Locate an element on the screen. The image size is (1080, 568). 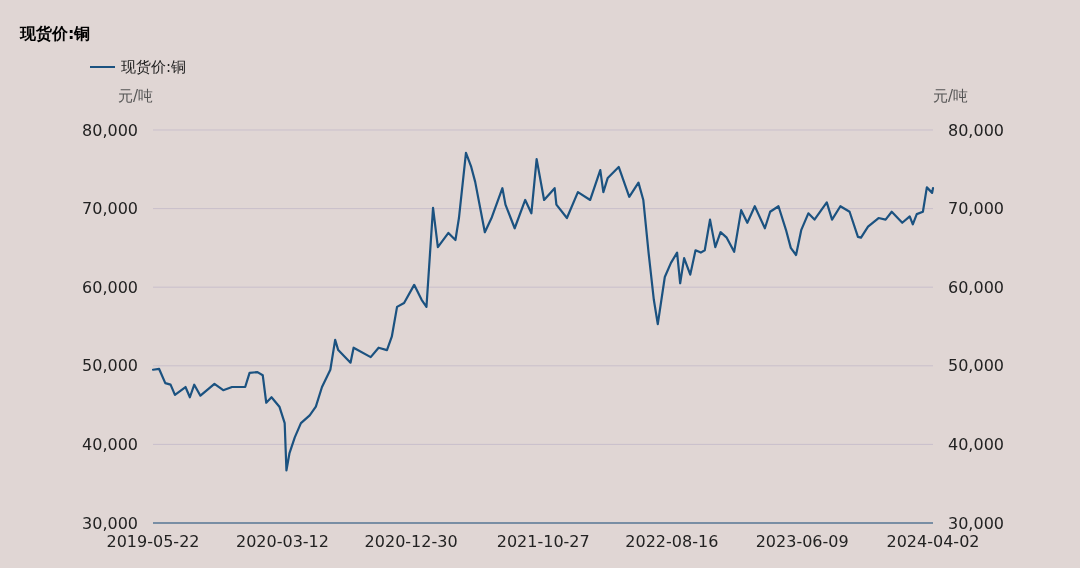
x-tick-label: 2021-10-27 is located at coordinates (543, 541).